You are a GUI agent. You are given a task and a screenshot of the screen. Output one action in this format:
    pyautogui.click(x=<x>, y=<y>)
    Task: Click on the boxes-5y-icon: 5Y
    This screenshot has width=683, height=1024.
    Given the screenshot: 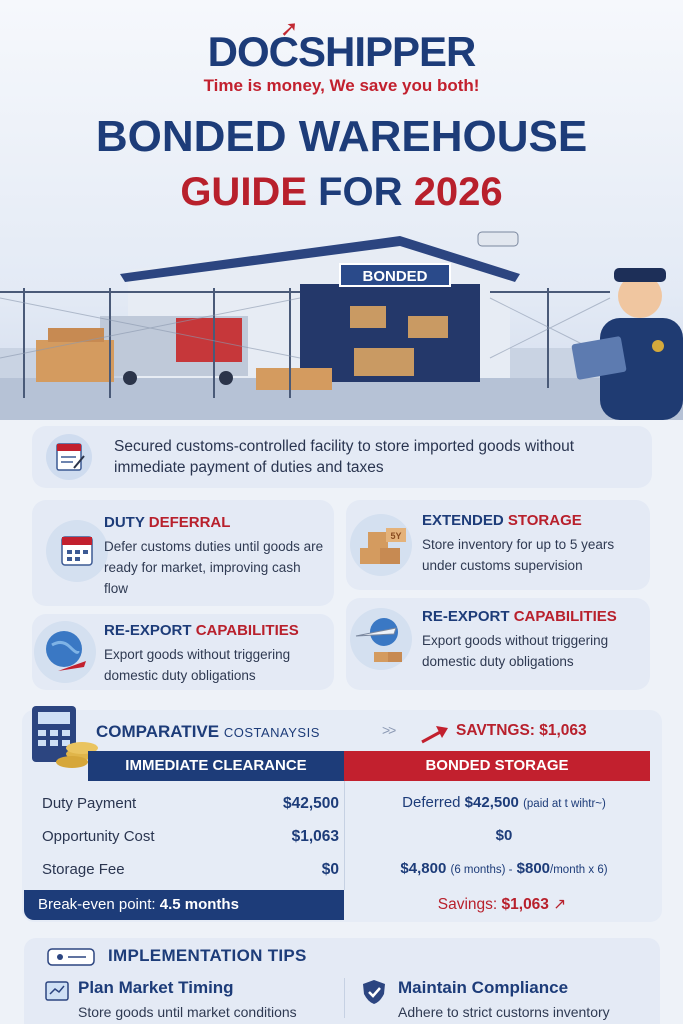 What is the action you would take?
    pyautogui.click(x=381, y=545)
    